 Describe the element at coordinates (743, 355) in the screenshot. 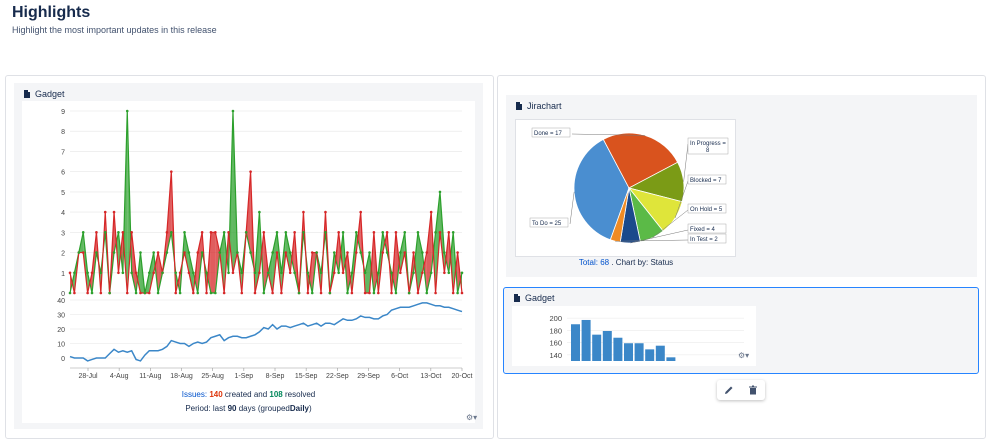

I see `bar-settings-button: ⚙▾` at that location.